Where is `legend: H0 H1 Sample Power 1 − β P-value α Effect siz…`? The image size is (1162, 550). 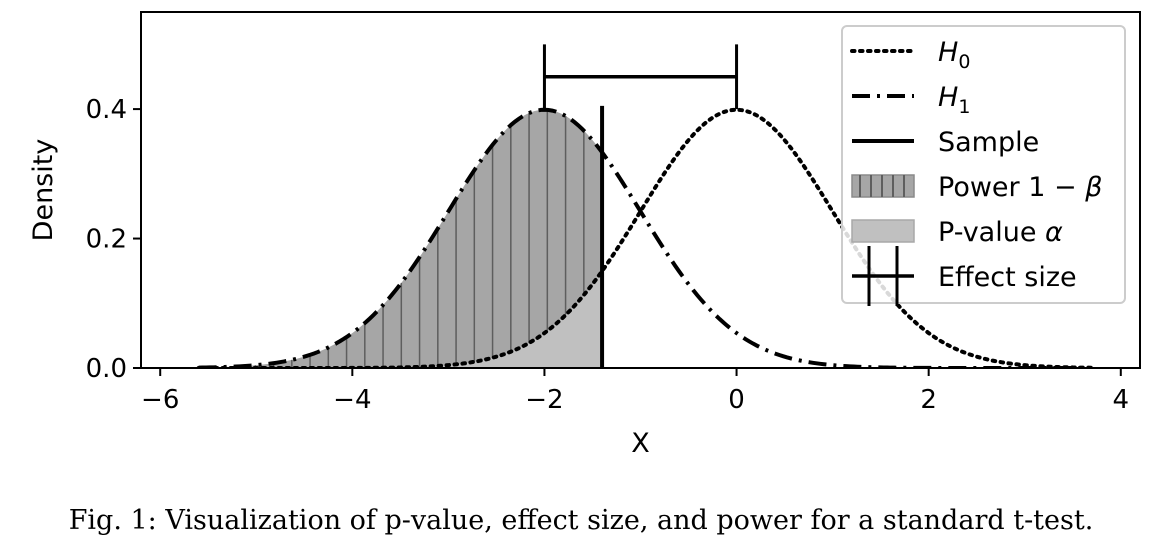 legend: H0 H1 Sample Power 1 − β P-value α Effect siz… is located at coordinates (983, 165).